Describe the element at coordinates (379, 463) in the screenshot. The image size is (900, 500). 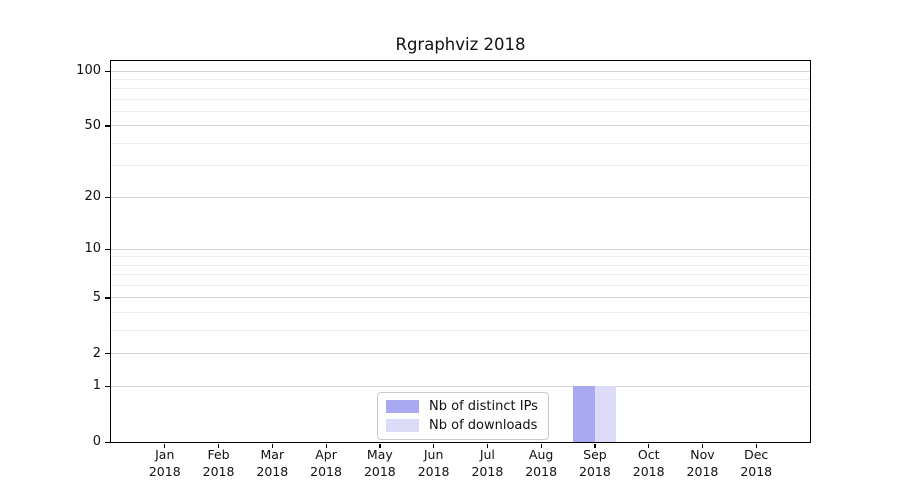
I see `x-tick-label: May 2018` at that location.